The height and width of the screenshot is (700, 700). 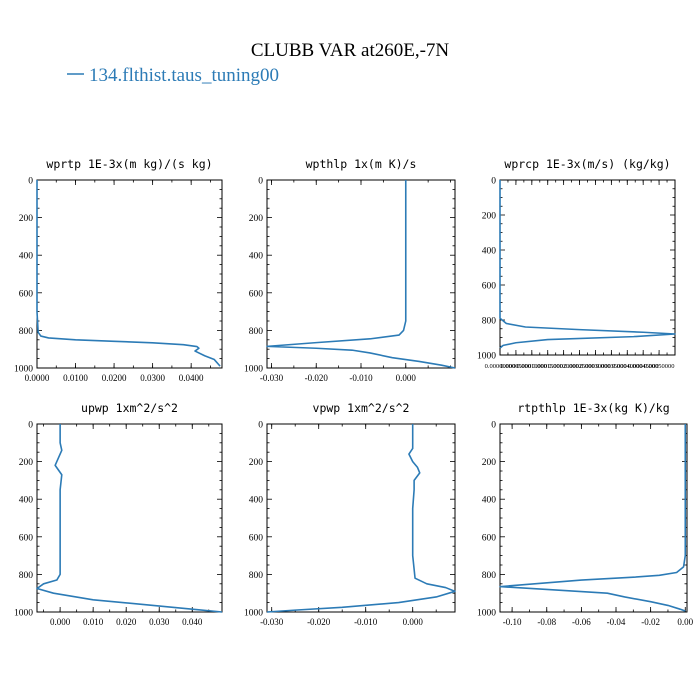 What do you see at coordinates (191, 378) in the screenshot?
I see `x-tick-label: 0.0400` at bounding box center [191, 378].